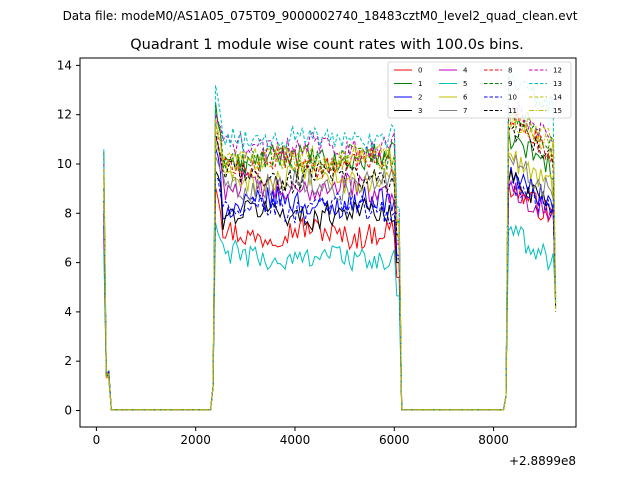  What do you see at coordinates (295, 440) in the screenshot?
I see `x-tick-label: 4000` at bounding box center [295, 440].